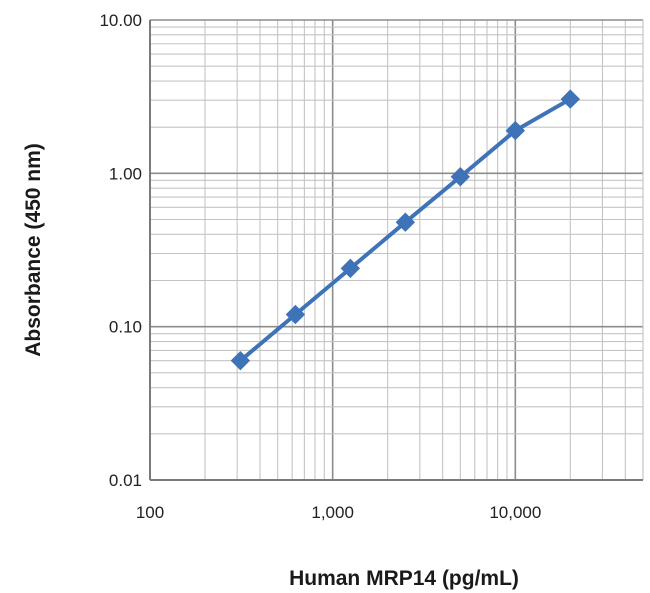 The width and height of the screenshot is (650, 593). What do you see at coordinates (332, 512) in the screenshot?
I see `x-tick-label: 1,000` at bounding box center [332, 512].